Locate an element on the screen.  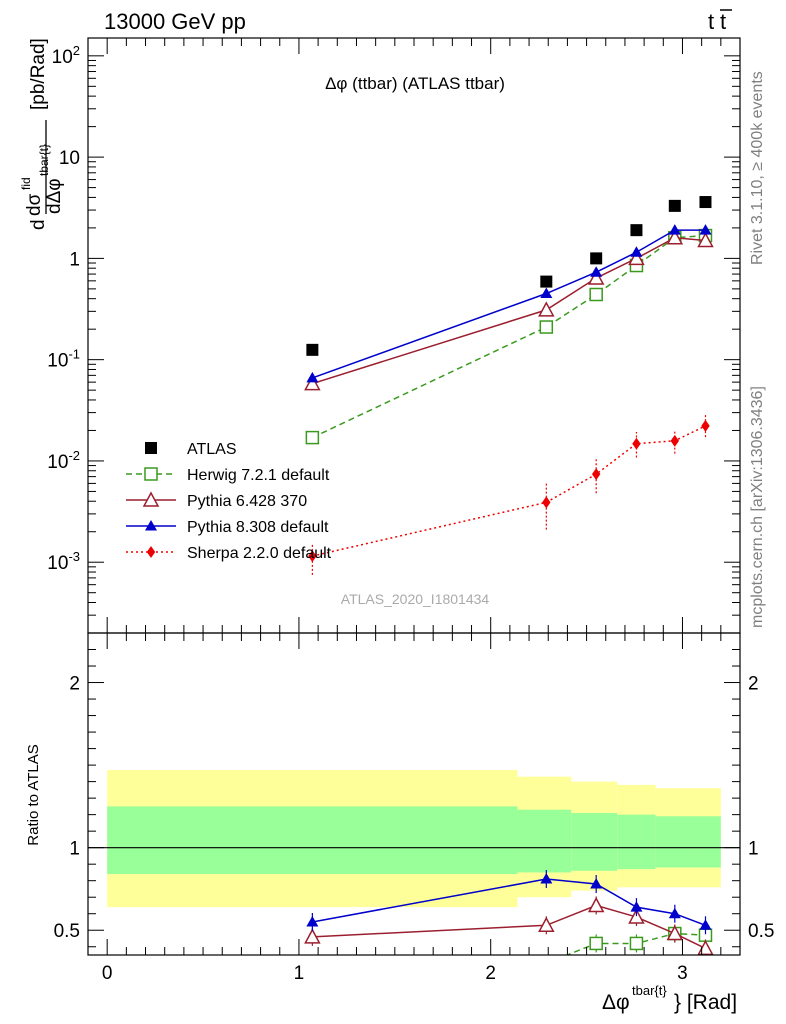
ratio-herwig-7-2-1-default-point is located at coordinates (596, 943).